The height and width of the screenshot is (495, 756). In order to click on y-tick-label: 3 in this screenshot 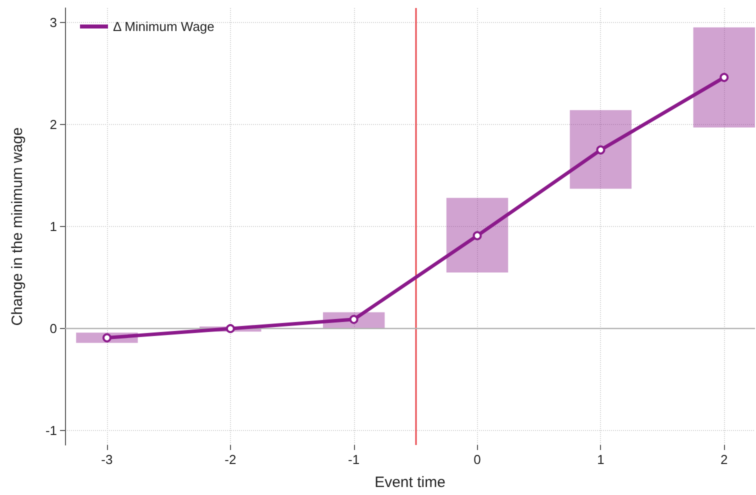, I will do `click(53, 22)`.